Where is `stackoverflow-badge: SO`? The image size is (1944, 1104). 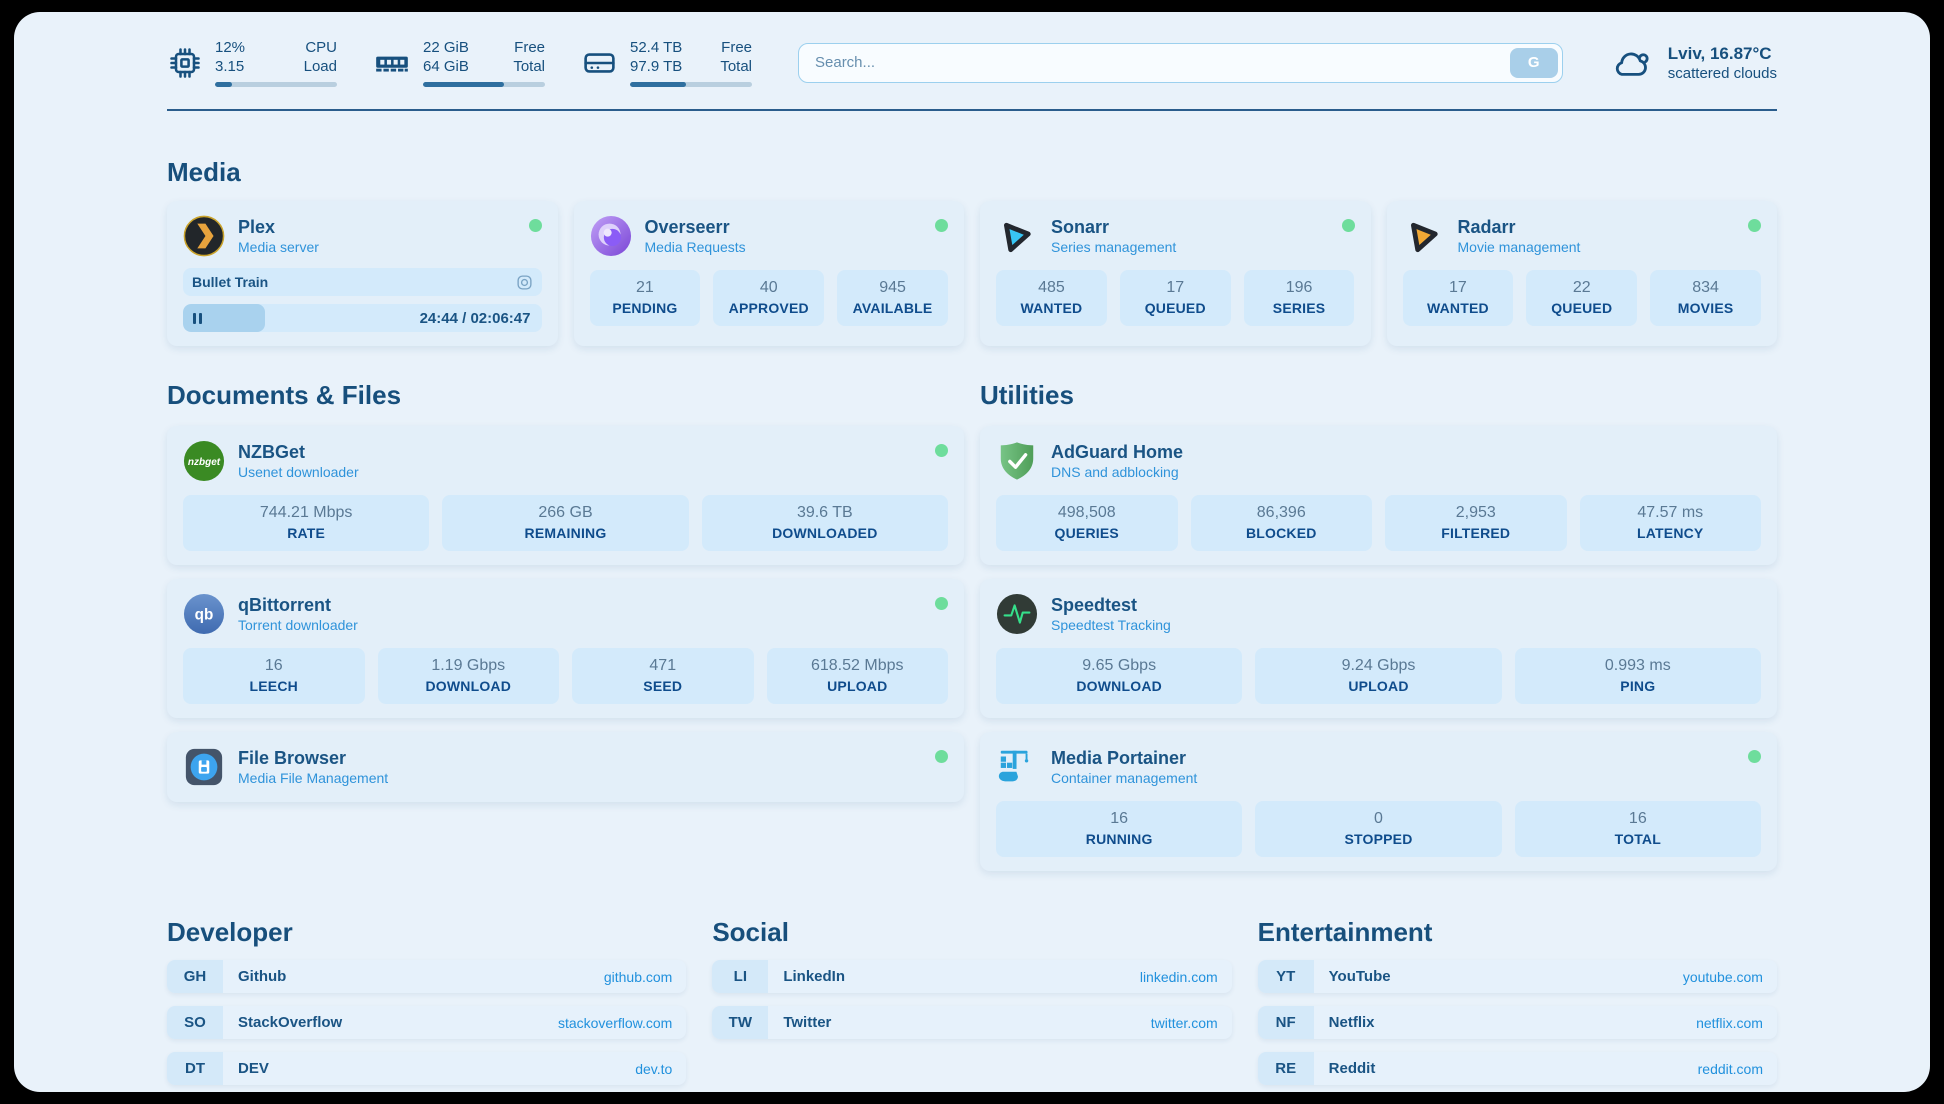 stackoverflow-badge: SO is located at coordinates (195, 1022).